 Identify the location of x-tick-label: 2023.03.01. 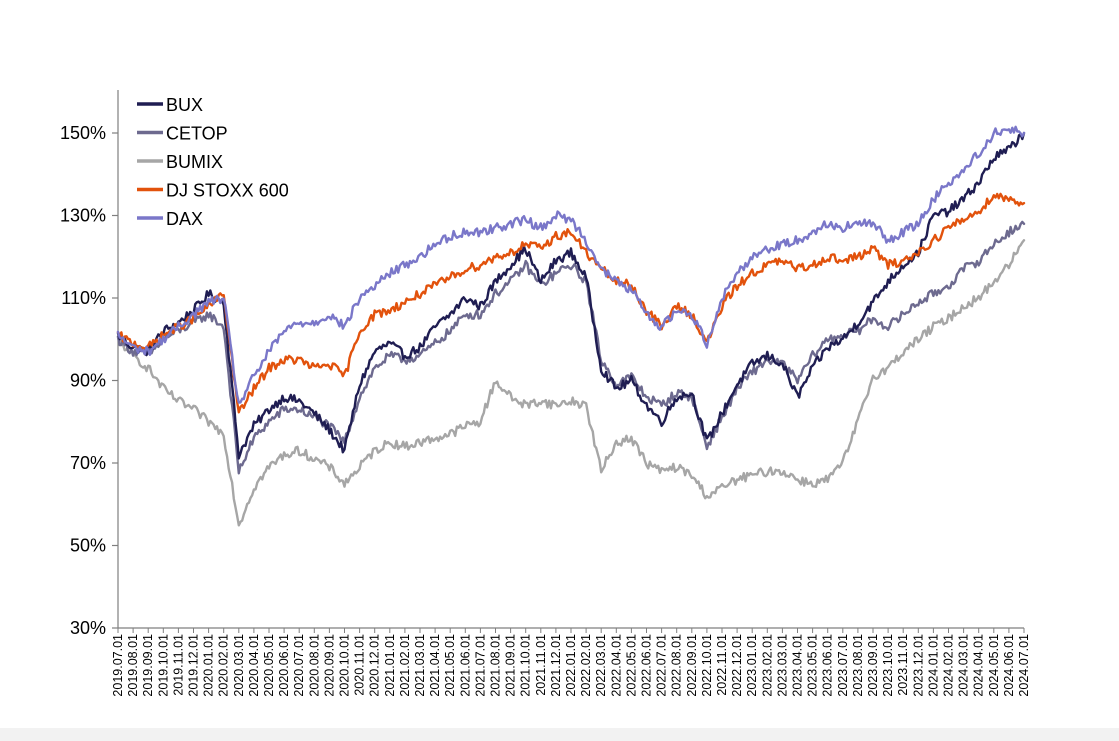
(782, 665).